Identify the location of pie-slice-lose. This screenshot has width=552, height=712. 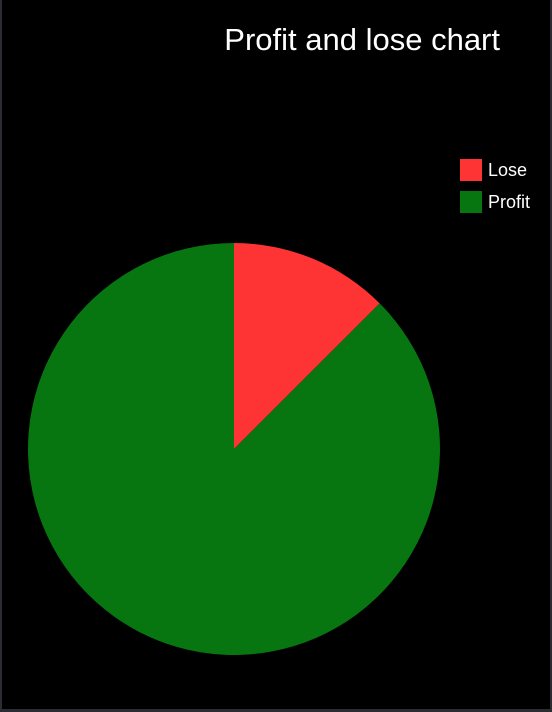
(307, 346).